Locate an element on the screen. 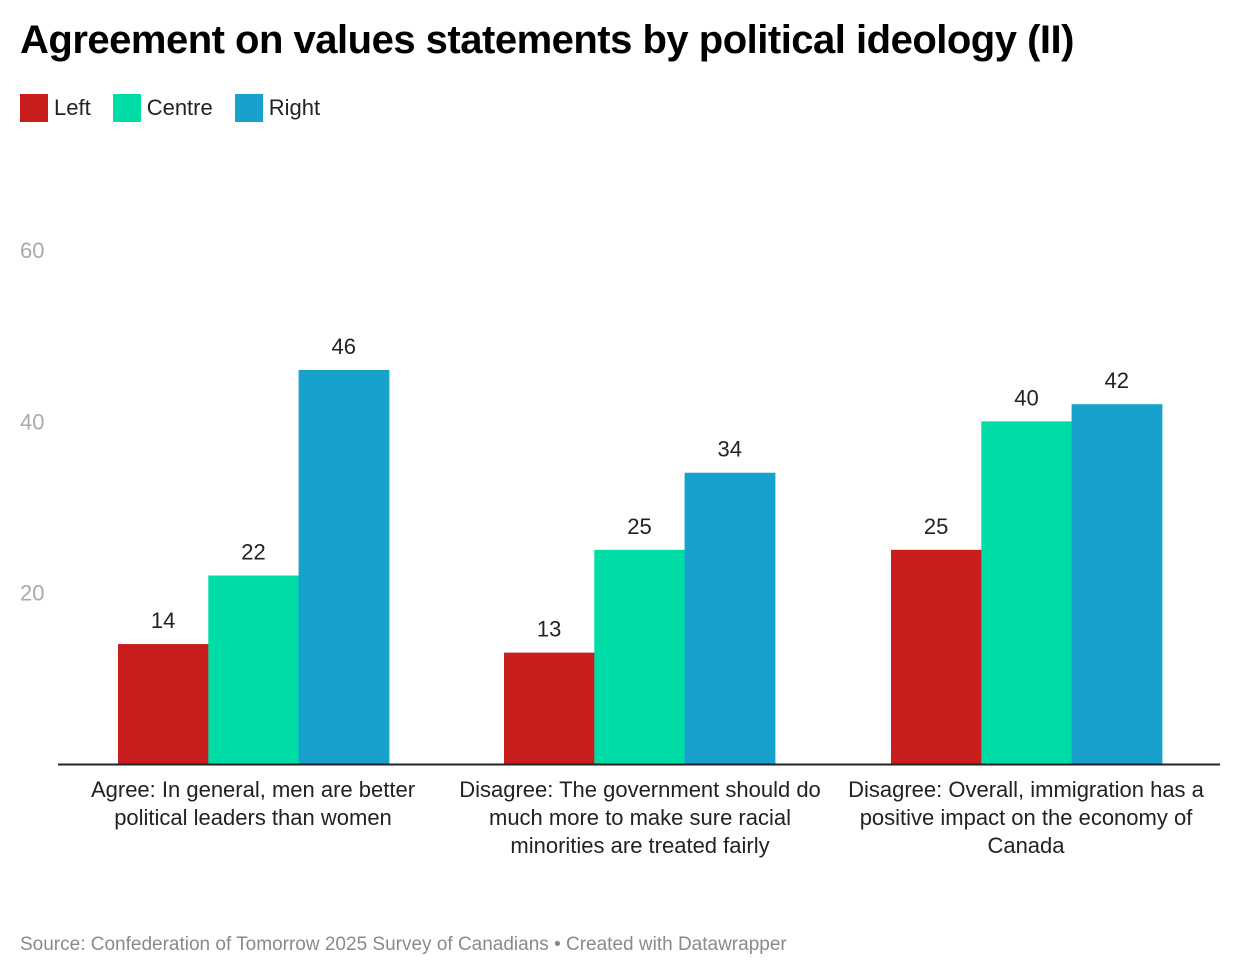  legend-swatch-left is located at coordinates (34, 108).